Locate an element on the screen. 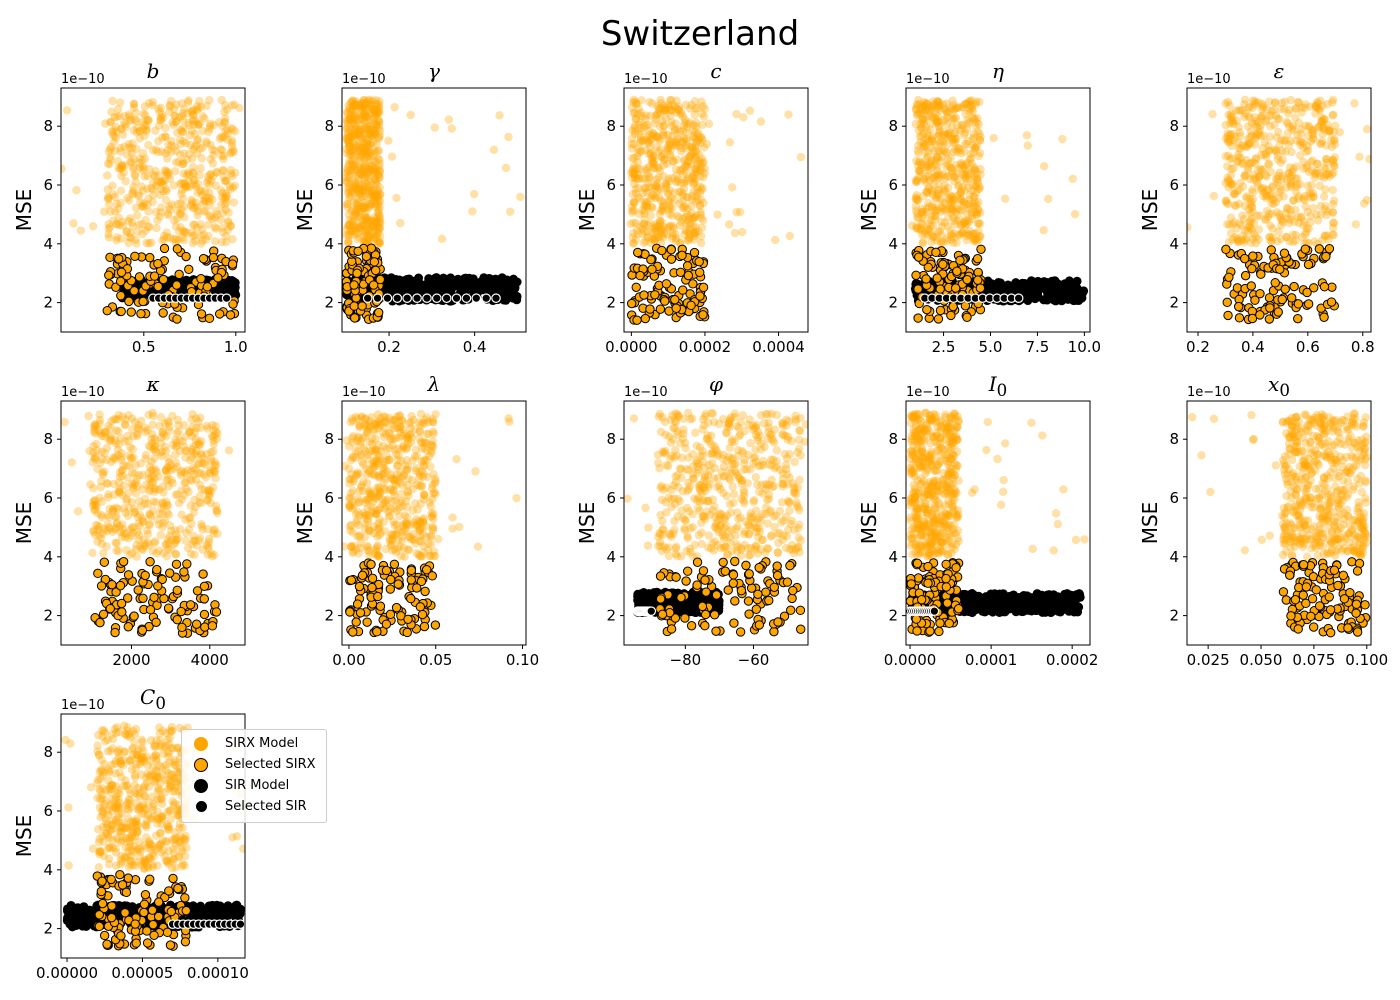 Image resolution: width=1400 pixels, height=1000 pixels. selected-sir-point is located at coordinates (407, 298).